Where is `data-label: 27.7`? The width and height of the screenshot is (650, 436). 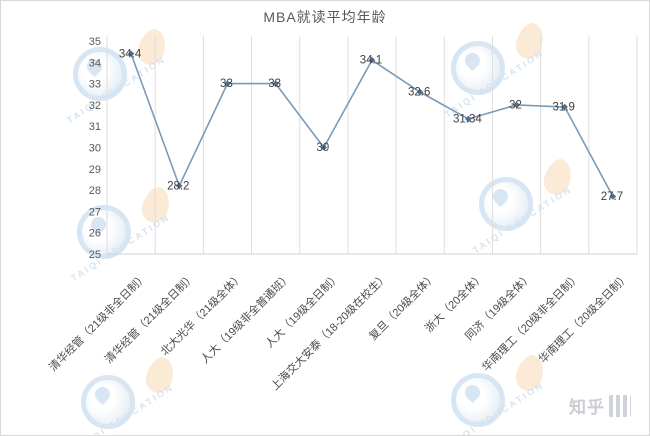
data-label: 27.7 is located at coordinates (612, 197).